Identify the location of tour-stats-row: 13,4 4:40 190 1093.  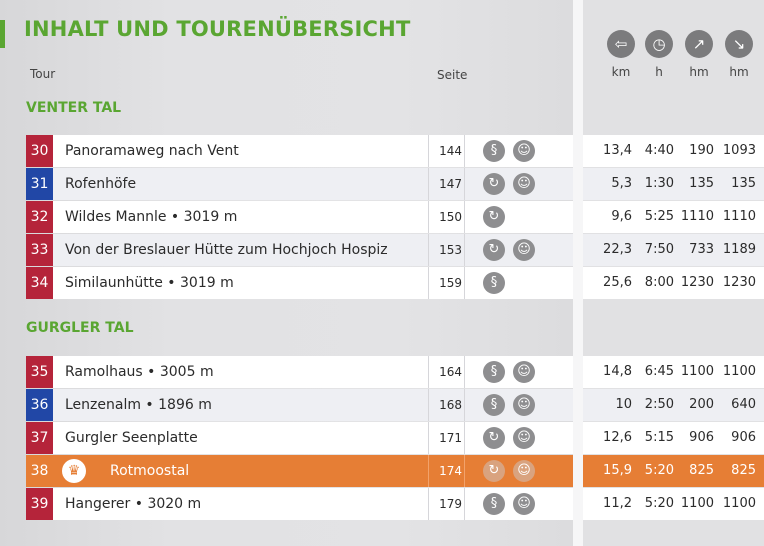
(673, 151).